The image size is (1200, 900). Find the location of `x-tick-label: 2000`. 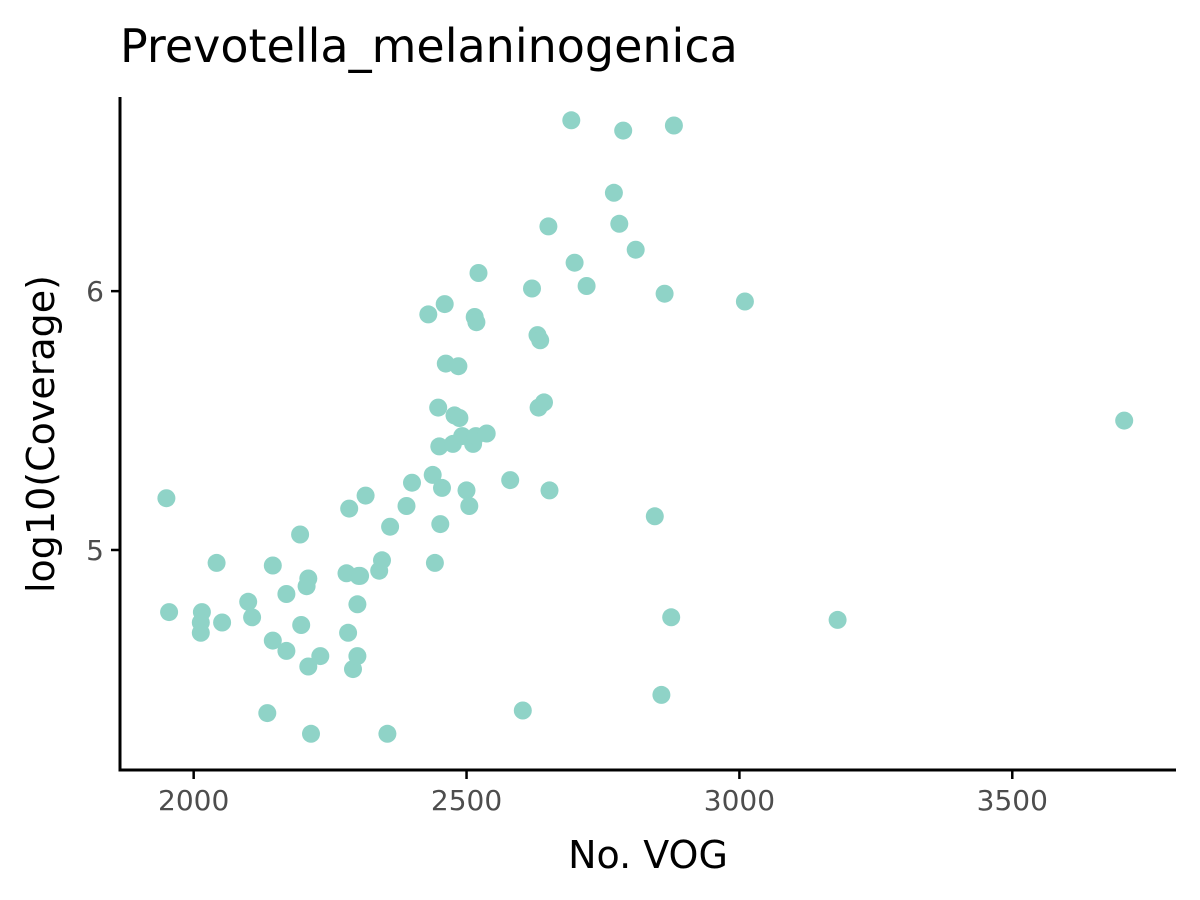

x-tick-label: 2000 is located at coordinates (193, 800).